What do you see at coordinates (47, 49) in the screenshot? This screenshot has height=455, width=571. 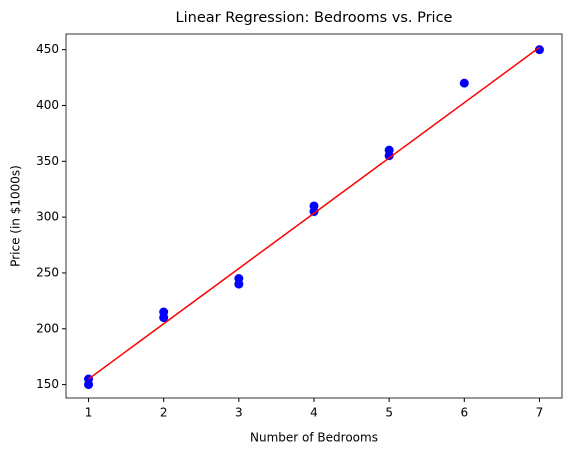 I see `y-tick-label: 450` at bounding box center [47, 49].